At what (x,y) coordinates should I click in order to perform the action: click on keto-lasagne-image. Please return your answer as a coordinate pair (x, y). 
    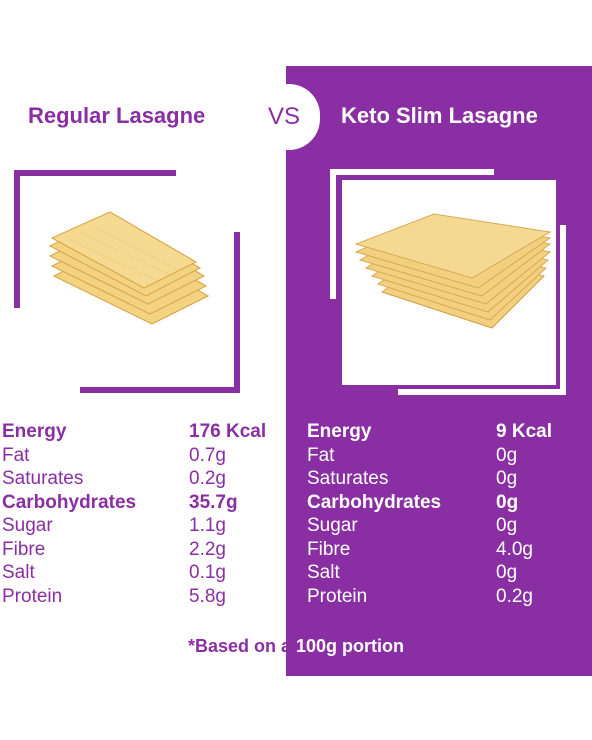
    Looking at the image, I should click on (449, 282).